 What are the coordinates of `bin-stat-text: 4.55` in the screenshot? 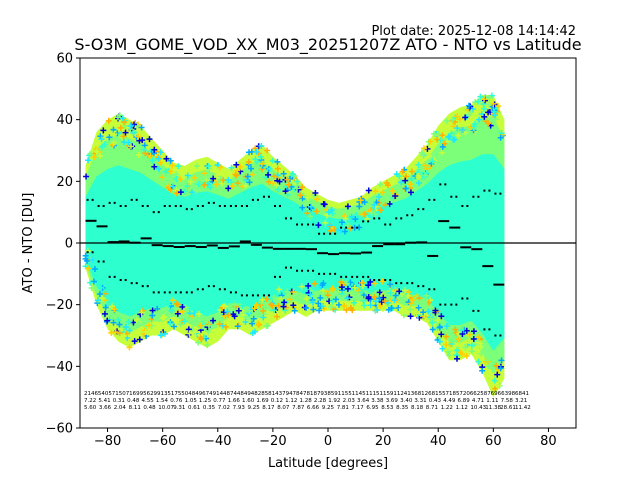 It's located at (148, 401).